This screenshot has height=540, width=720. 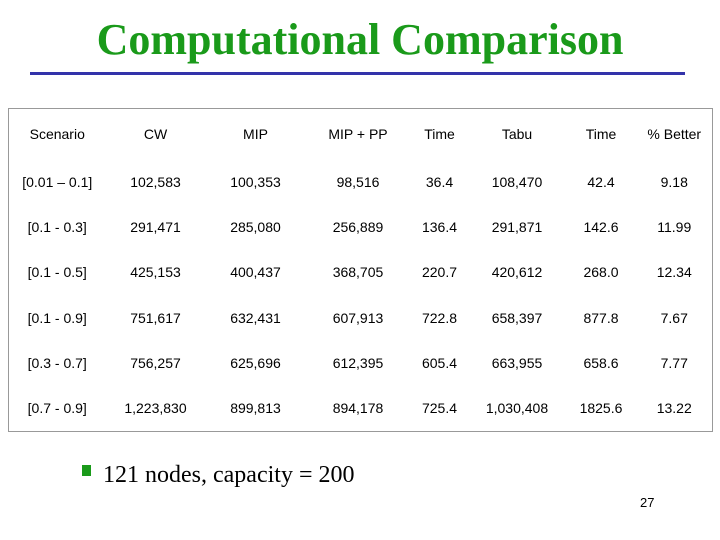 What do you see at coordinates (674, 134) in the screenshot?
I see `header-cell: % Better` at bounding box center [674, 134].